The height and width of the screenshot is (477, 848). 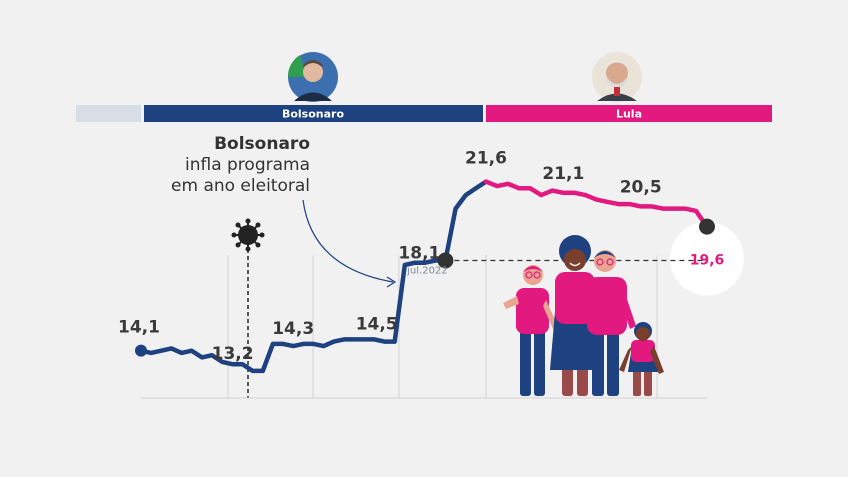 I want to click on period-bar-before, so click(x=108, y=113).